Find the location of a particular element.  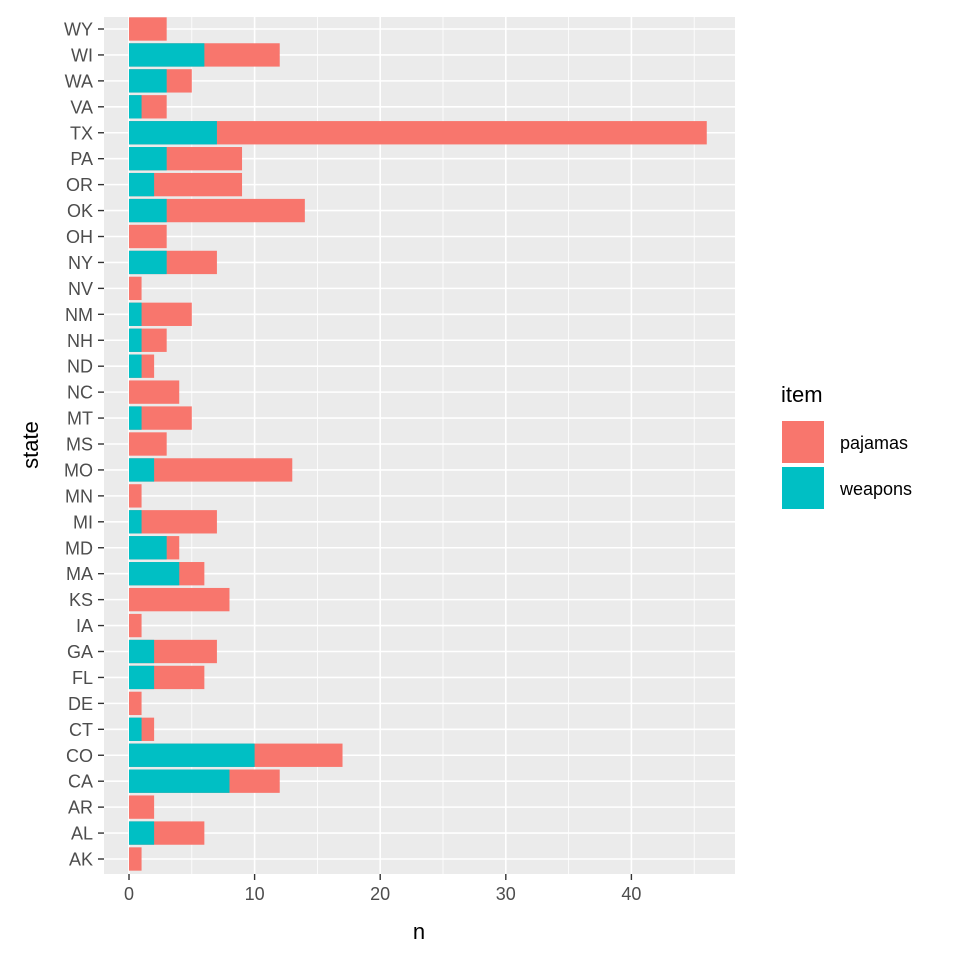

legend-title: item is located at coordinates (802, 394).